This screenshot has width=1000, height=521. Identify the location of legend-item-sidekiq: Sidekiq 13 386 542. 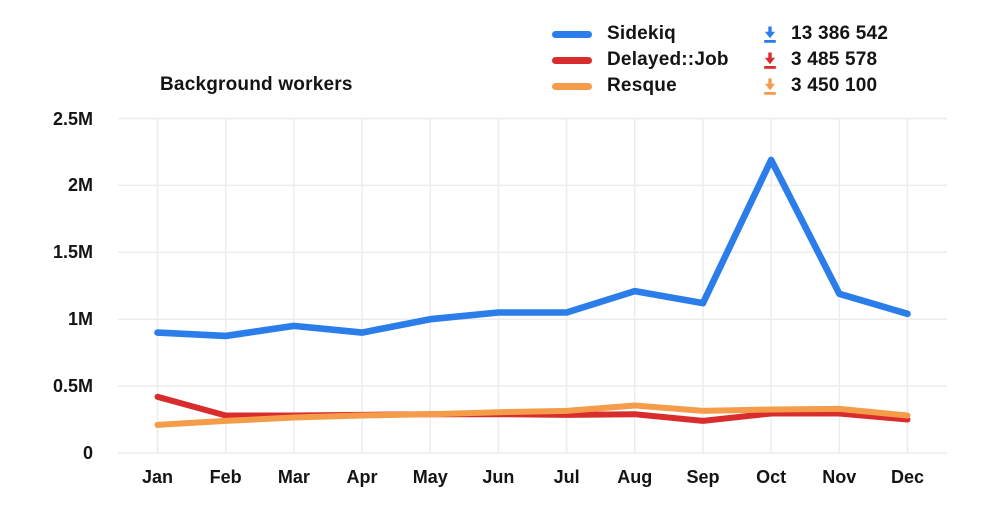
(720, 34).